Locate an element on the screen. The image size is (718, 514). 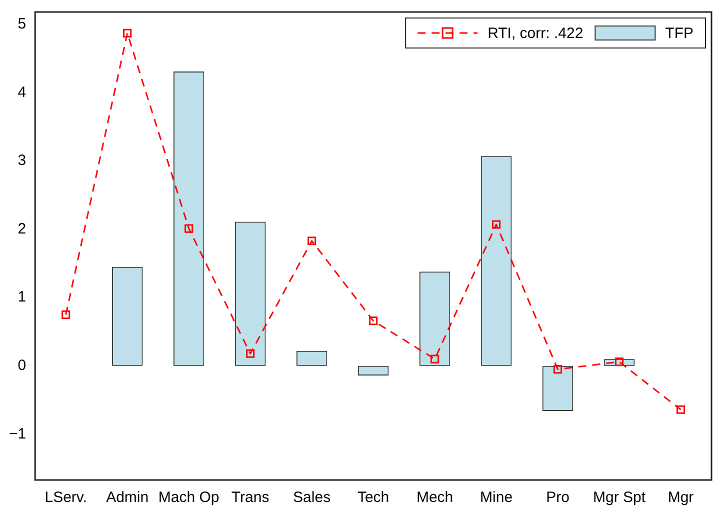
y-tick-label: 4 is located at coordinates (22, 92).